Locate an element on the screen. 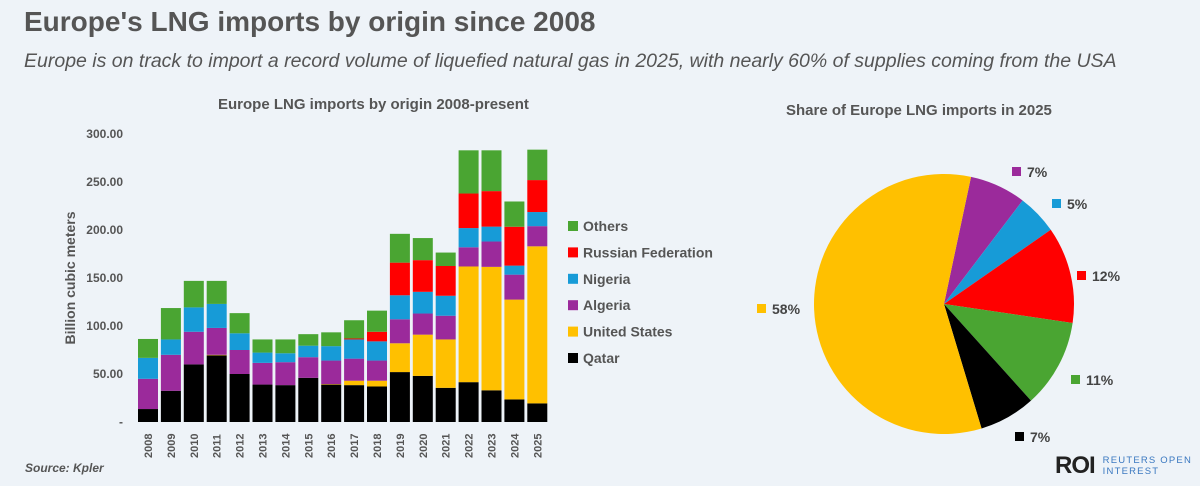  bar-segment-russian-federation-2021 is located at coordinates (445, 281).